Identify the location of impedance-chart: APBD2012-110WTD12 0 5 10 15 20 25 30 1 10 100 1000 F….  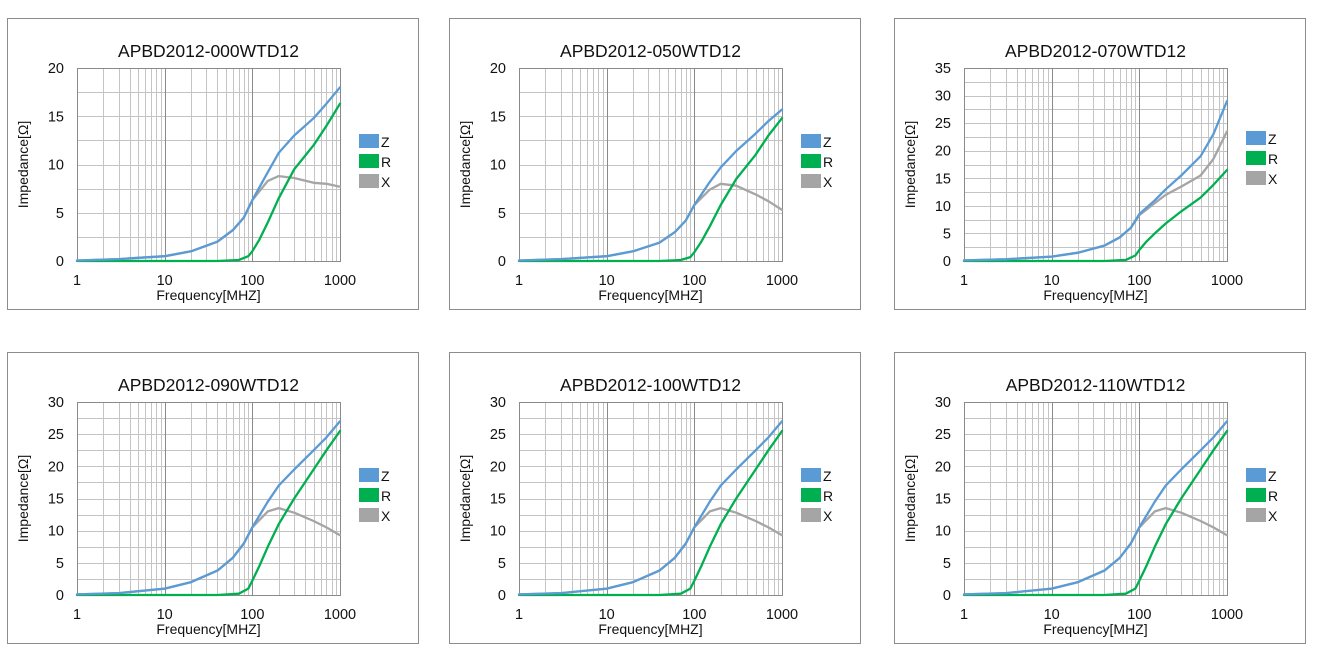
(1090, 506).